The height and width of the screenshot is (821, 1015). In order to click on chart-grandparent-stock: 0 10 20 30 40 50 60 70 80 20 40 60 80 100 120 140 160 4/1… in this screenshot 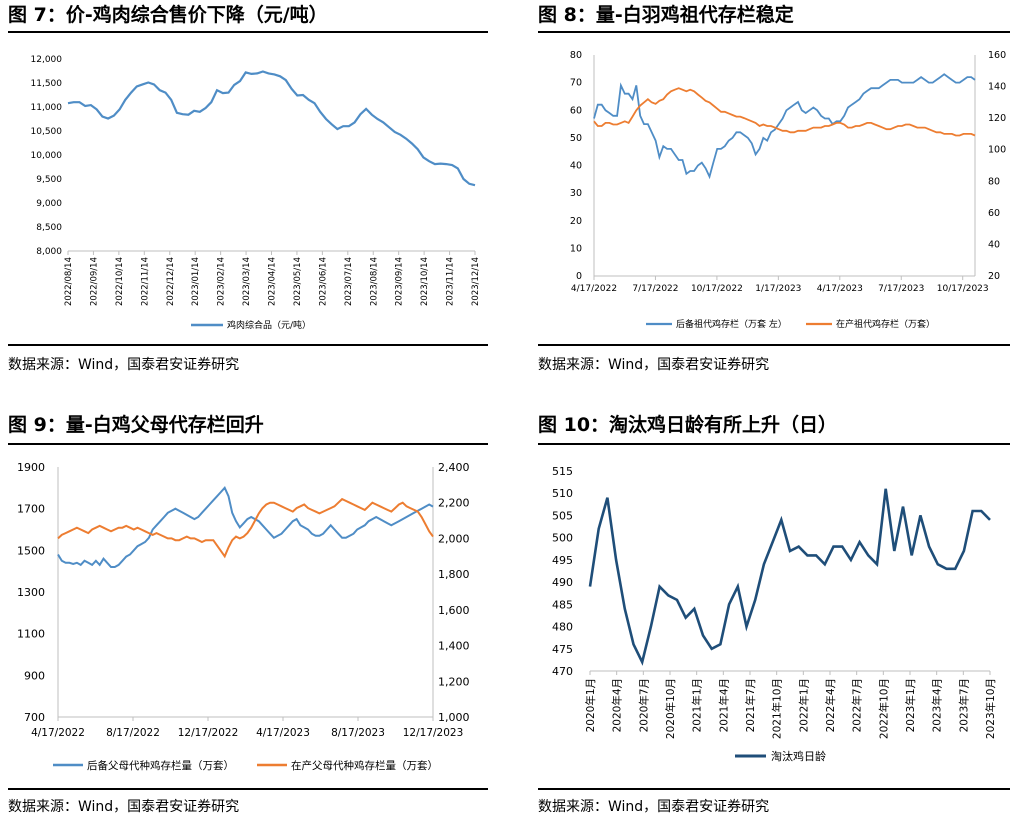, I will do `click(788, 190)`.